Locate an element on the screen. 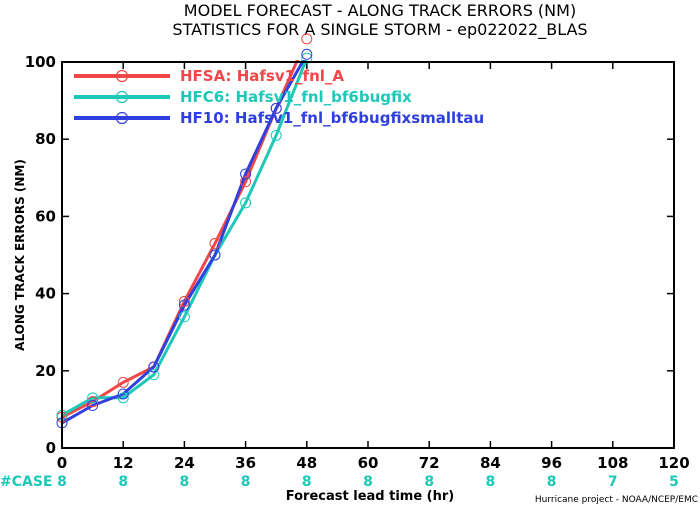 Image resolution: width=700 pixels, height=506 pixels. legend-entry-label: HF10: Hafsv1_fnl_bf6bugfixsmalltau is located at coordinates (332, 118).